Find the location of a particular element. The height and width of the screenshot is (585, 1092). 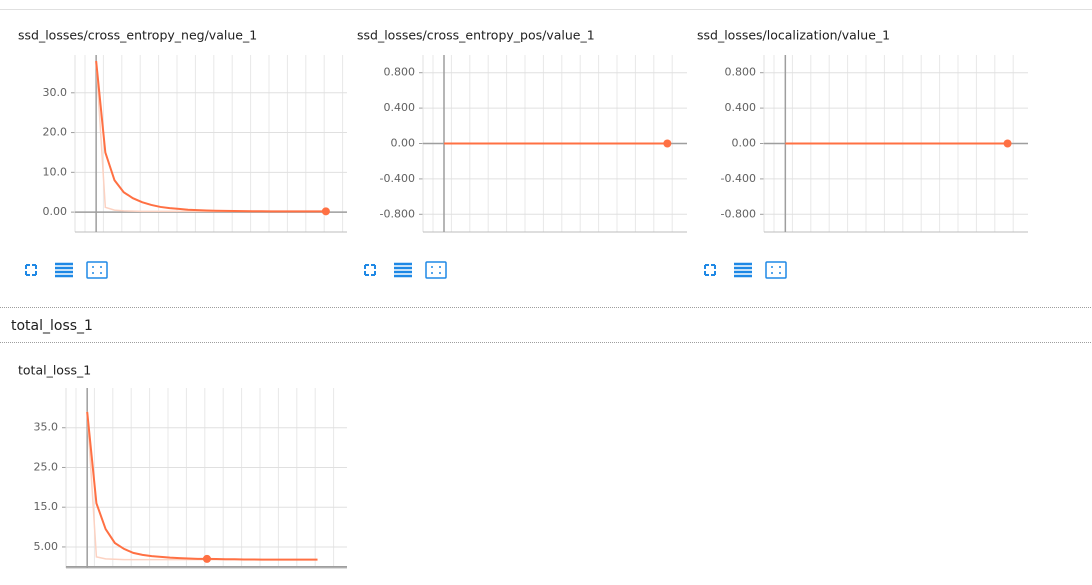

y-tick-label: 30.0 is located at coordinates (55, 92).